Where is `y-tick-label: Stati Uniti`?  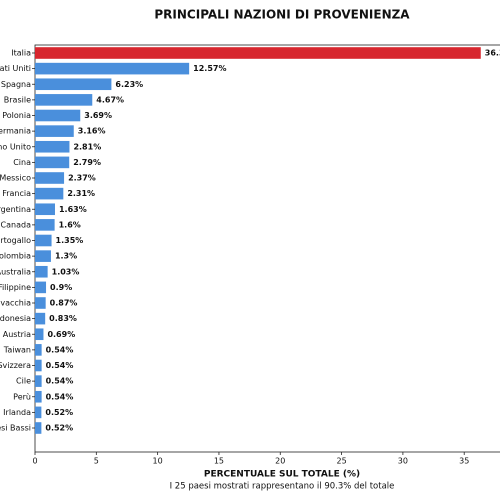 y-tick-label: Stati Uniti is located at coordinates (15, 68).